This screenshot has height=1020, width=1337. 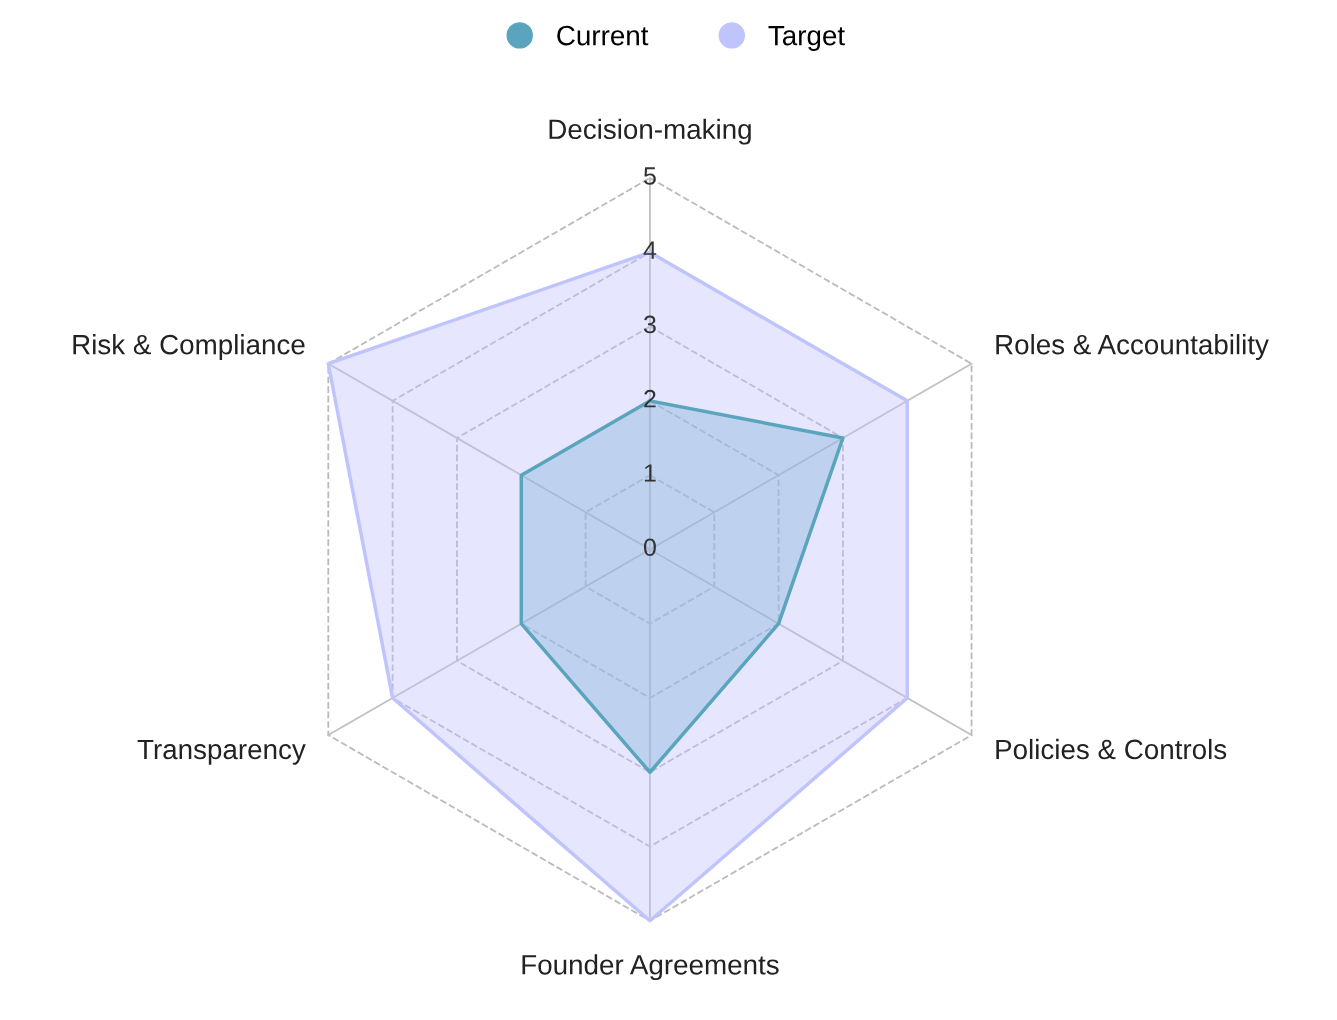 What do you see at coordinates (650, 131) in the screenshot?
I see `spoke-label: Decision-making` at bounding box center [650, 131].